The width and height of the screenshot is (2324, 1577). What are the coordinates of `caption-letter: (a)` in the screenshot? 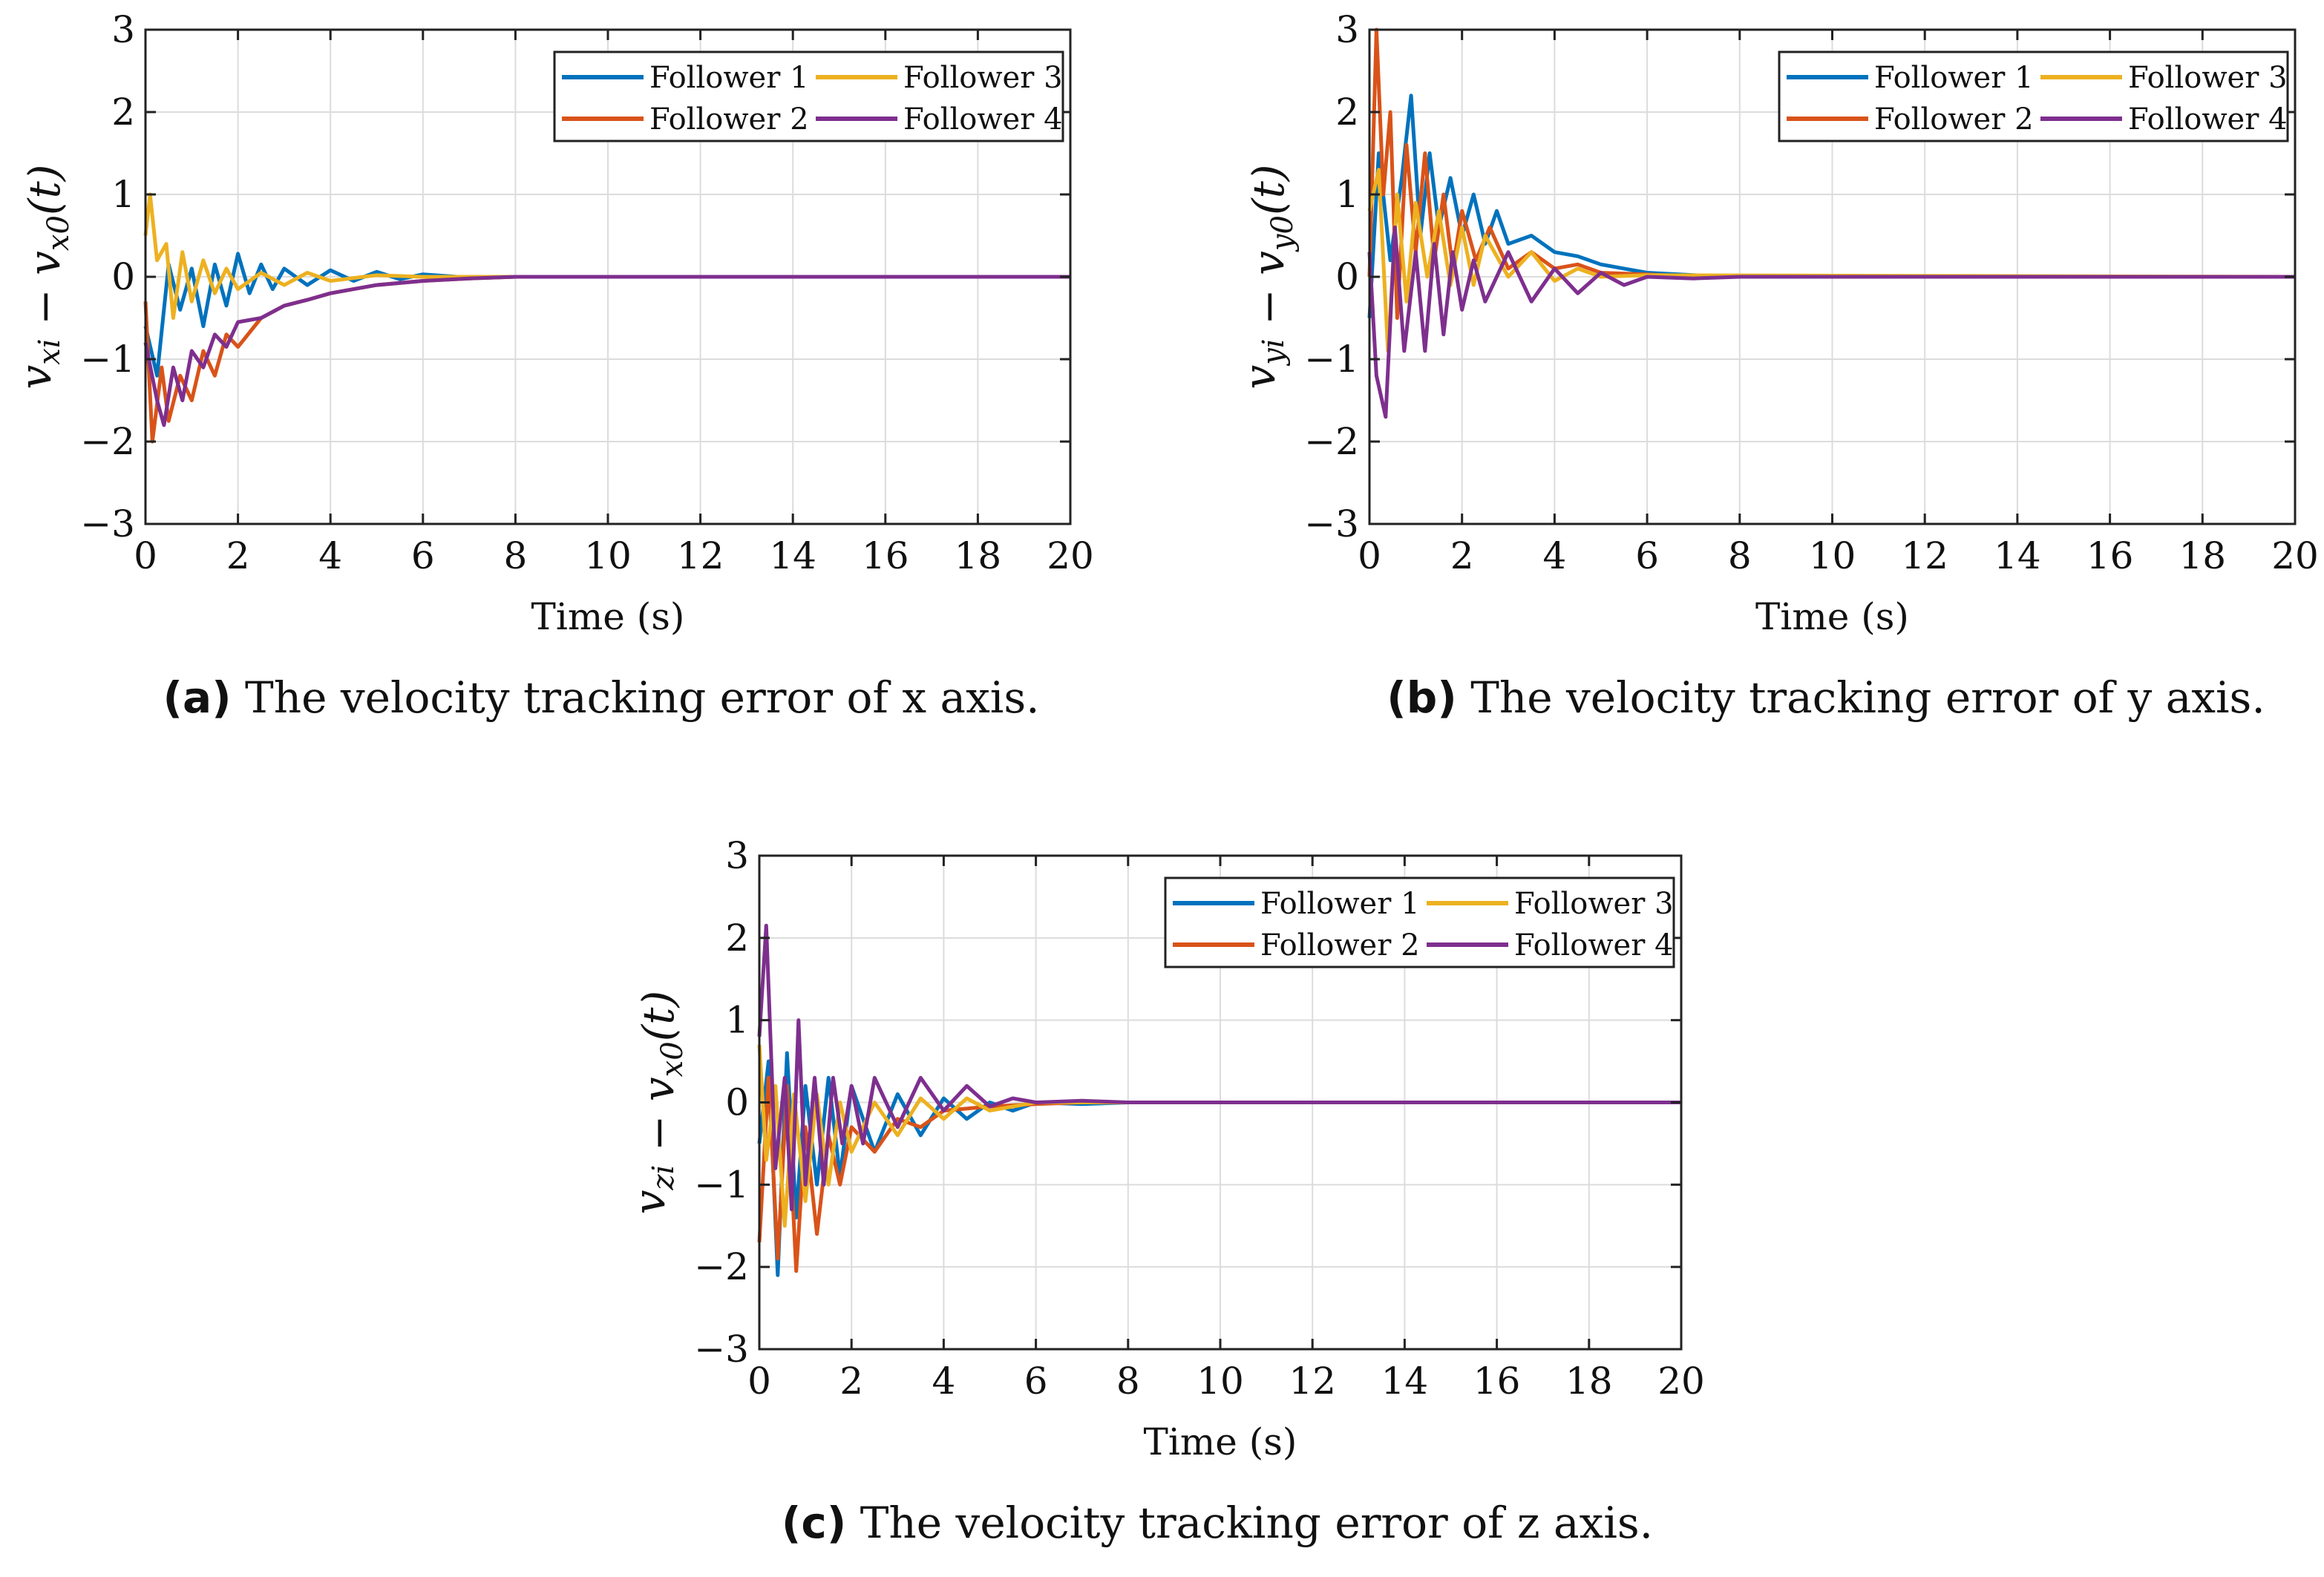 It's located at (197, 698).